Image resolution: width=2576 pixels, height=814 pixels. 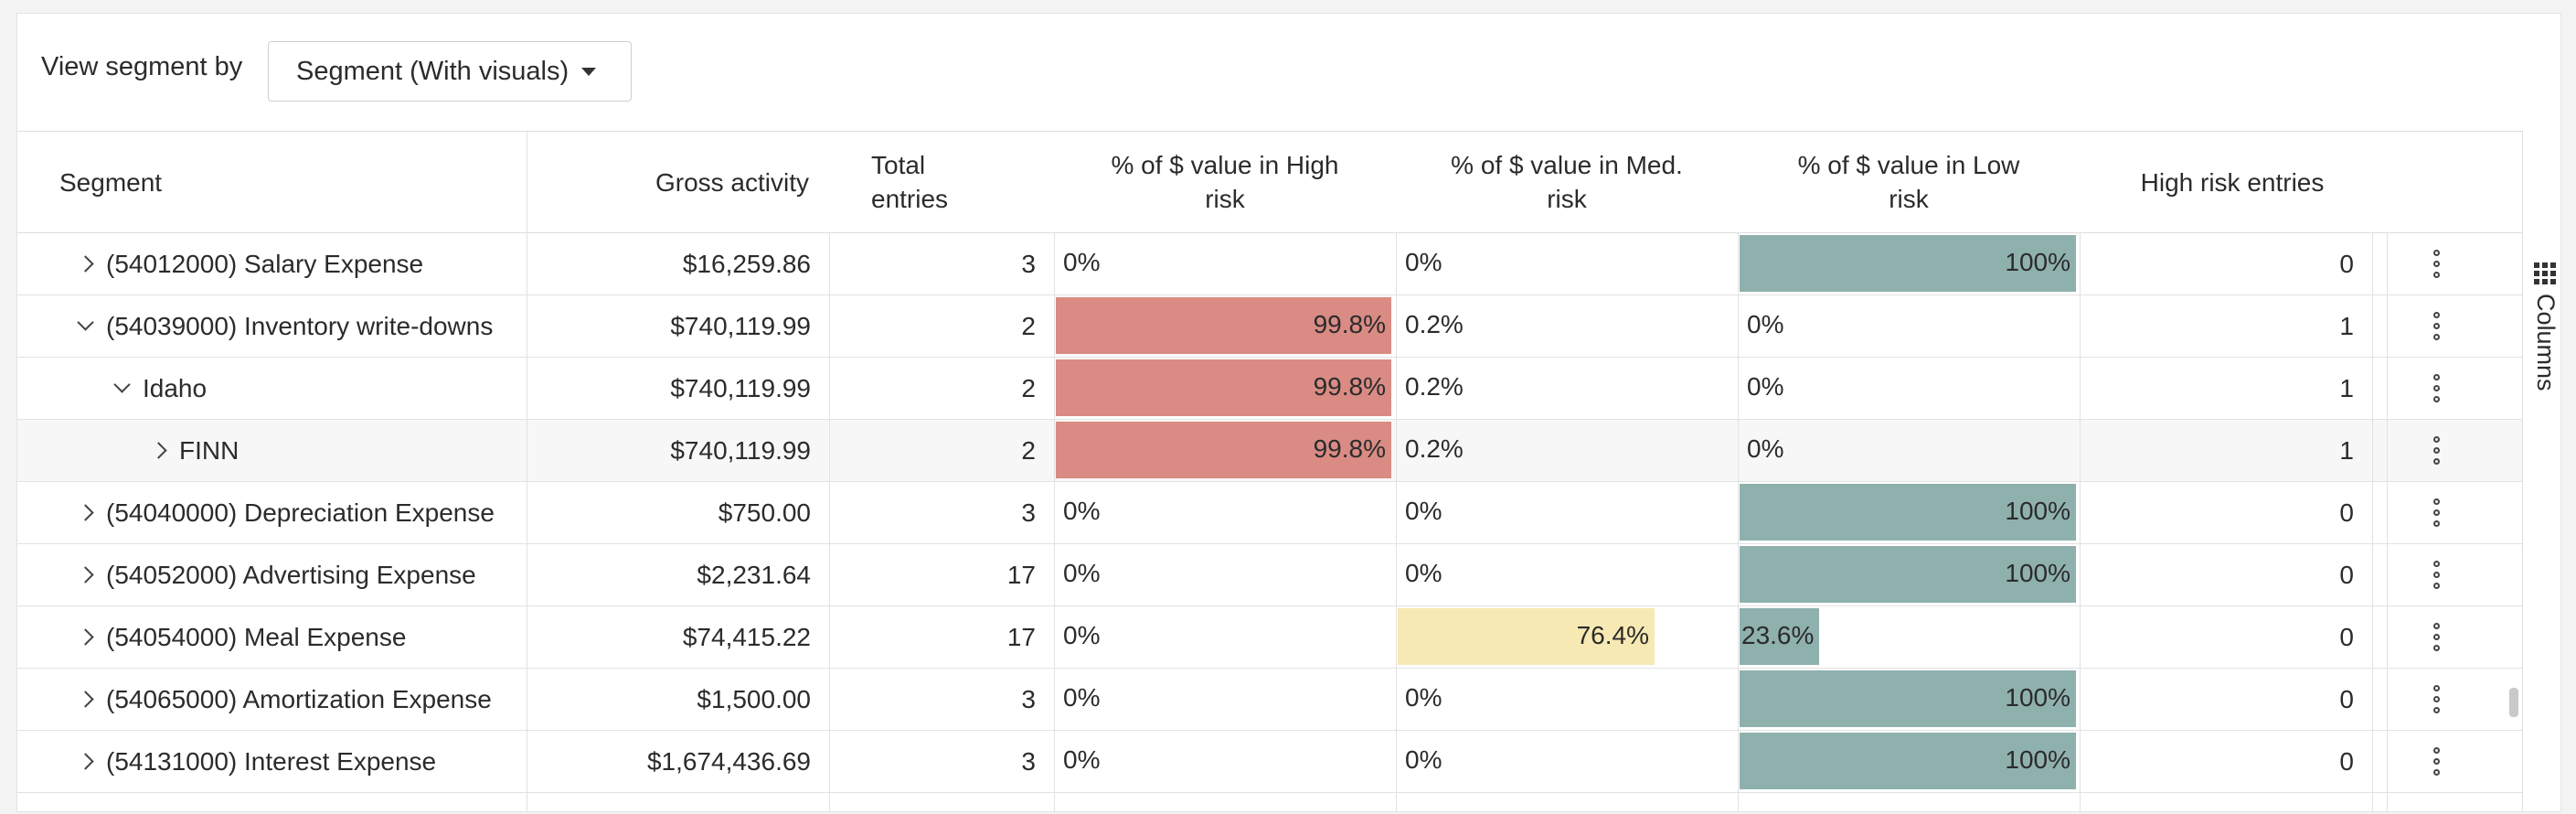 I want to click on segment-label: (54039000) Inventory write-downs, so click(x=300, y=325).